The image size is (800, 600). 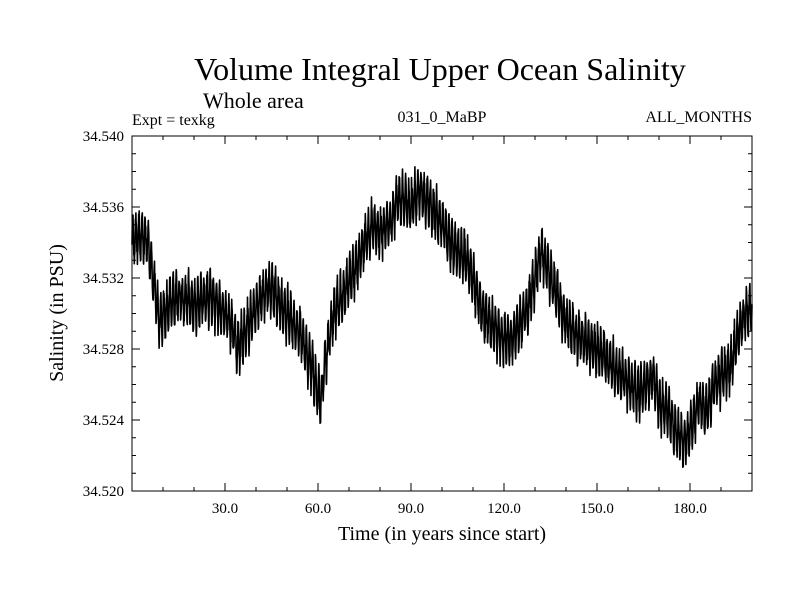 I want to click on y-tick-label: 34.528, so click(x=103, y=350).